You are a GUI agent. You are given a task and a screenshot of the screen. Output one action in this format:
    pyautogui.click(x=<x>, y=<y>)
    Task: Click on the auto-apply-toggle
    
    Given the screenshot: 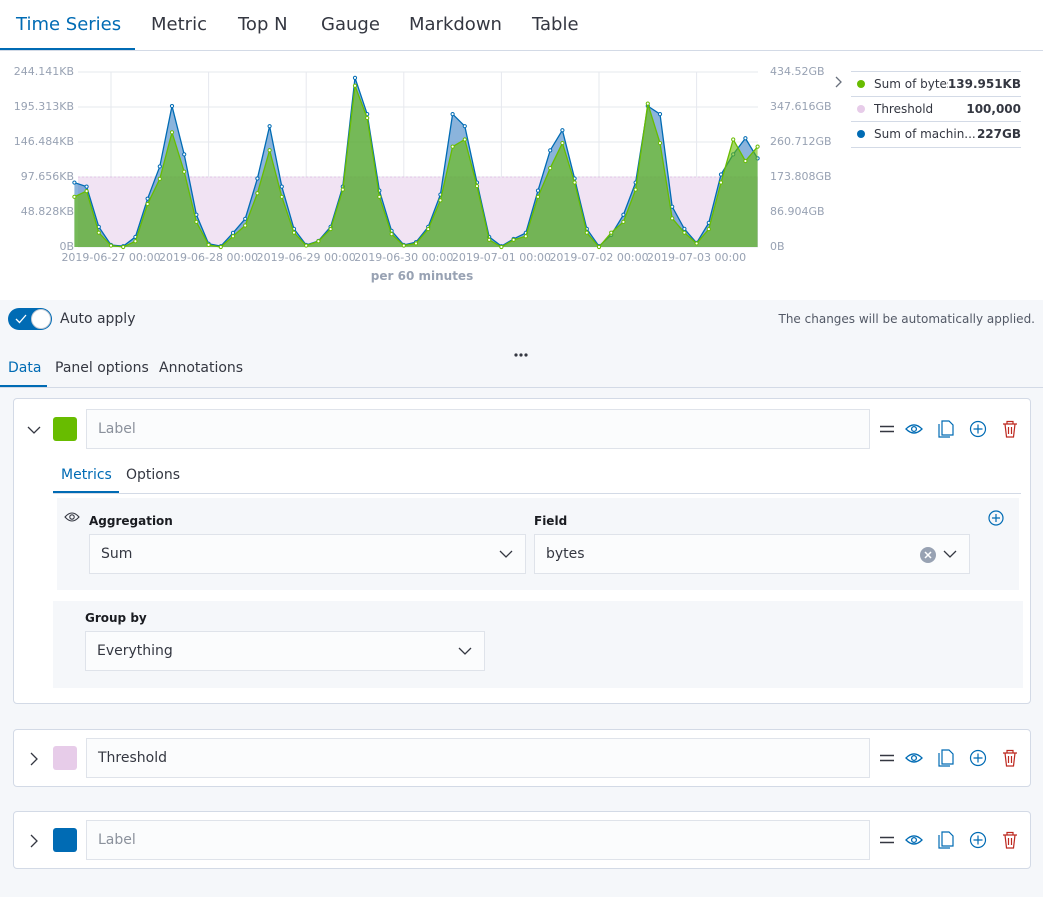 What is the action you would take?
    pyautogui.click(x=30, y=319)
    